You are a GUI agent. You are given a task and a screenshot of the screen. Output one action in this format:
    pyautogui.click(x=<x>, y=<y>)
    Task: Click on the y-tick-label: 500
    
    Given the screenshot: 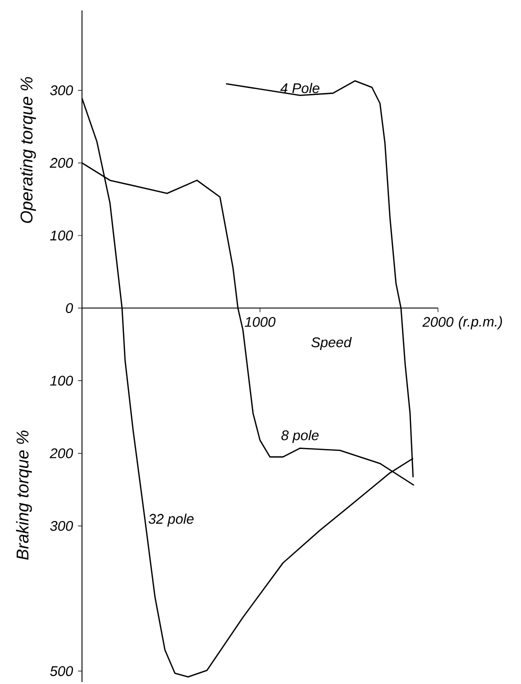 What is the action you would take?
    pyautogui.click(x=62, y=671)
    